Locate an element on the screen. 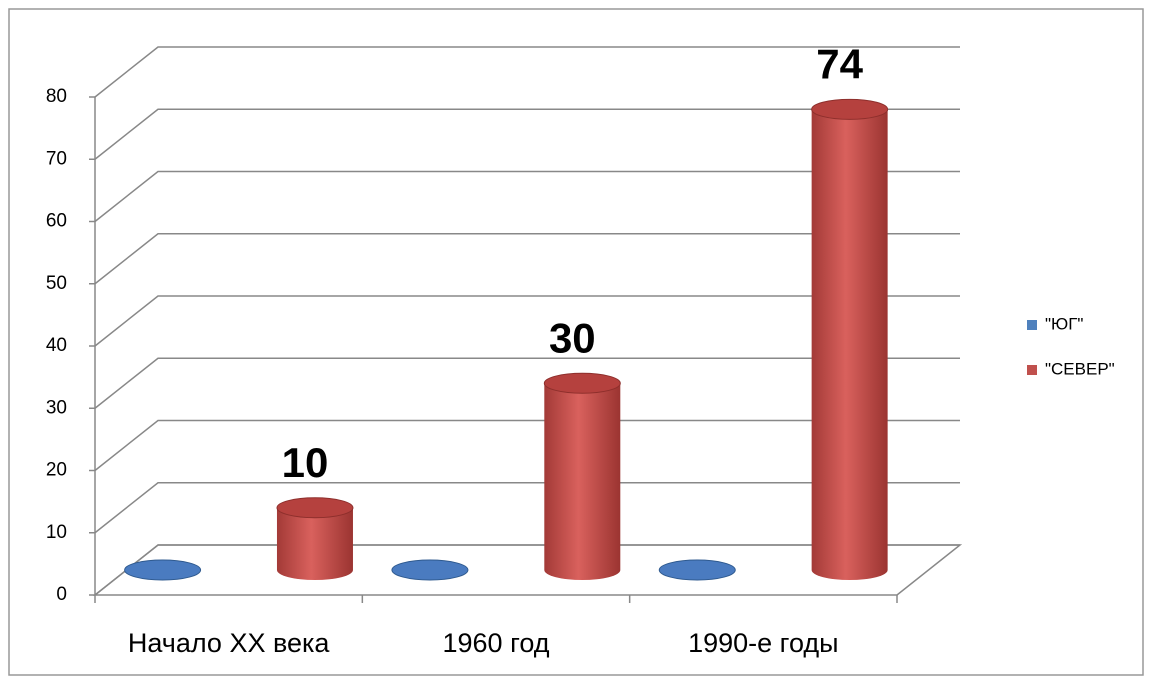 The image size is (1152, 678). y-tick-label: 10 is located at coordinates (56, 532).